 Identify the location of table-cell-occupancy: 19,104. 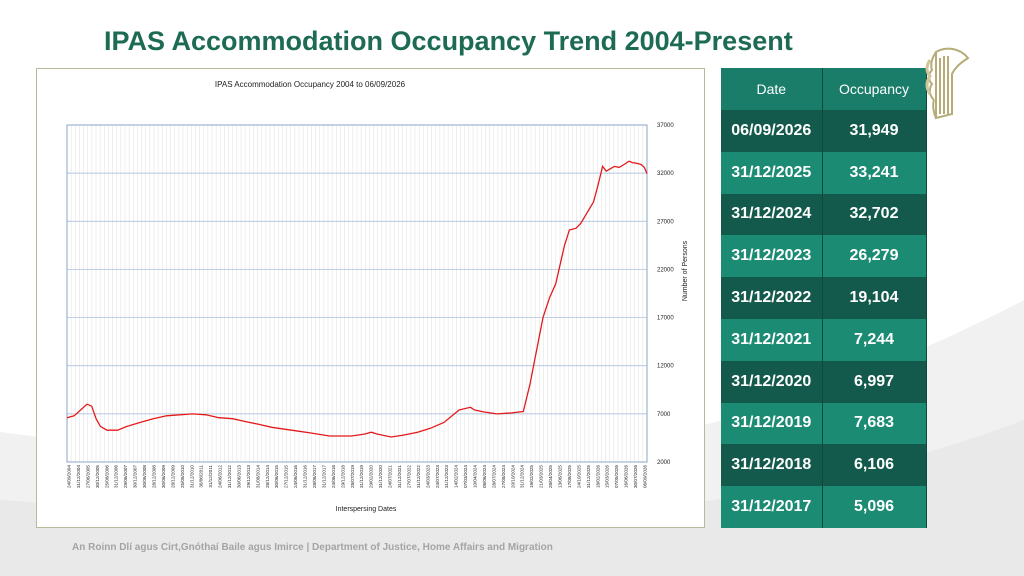
(874, 298).